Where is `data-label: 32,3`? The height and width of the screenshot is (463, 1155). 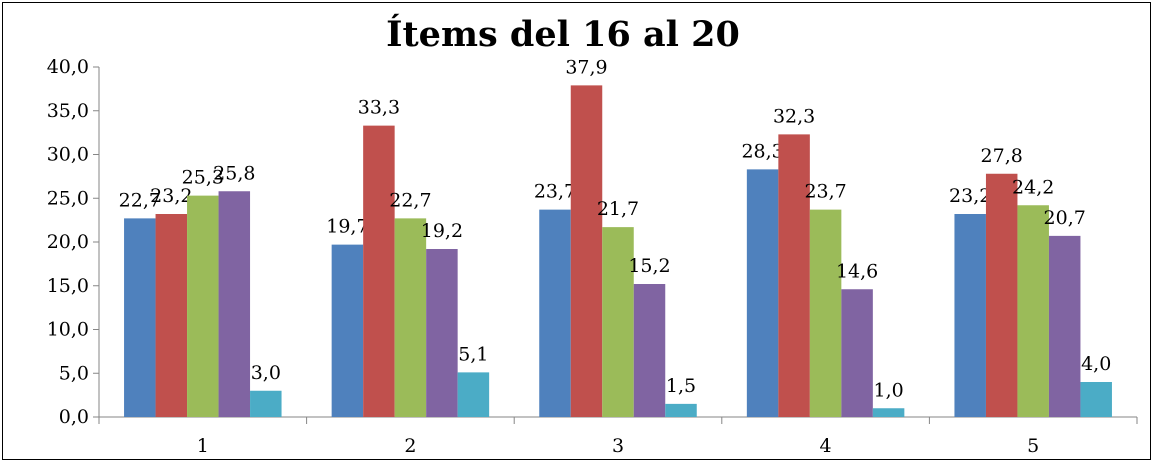
data-label: 32,3 is located at coordinates (794, 116).